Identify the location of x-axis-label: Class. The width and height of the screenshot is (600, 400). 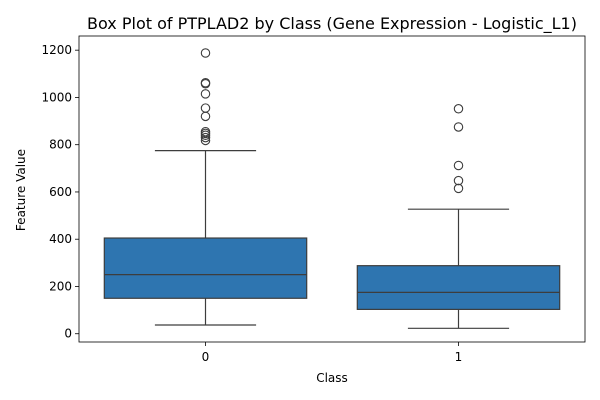
(332, 378).